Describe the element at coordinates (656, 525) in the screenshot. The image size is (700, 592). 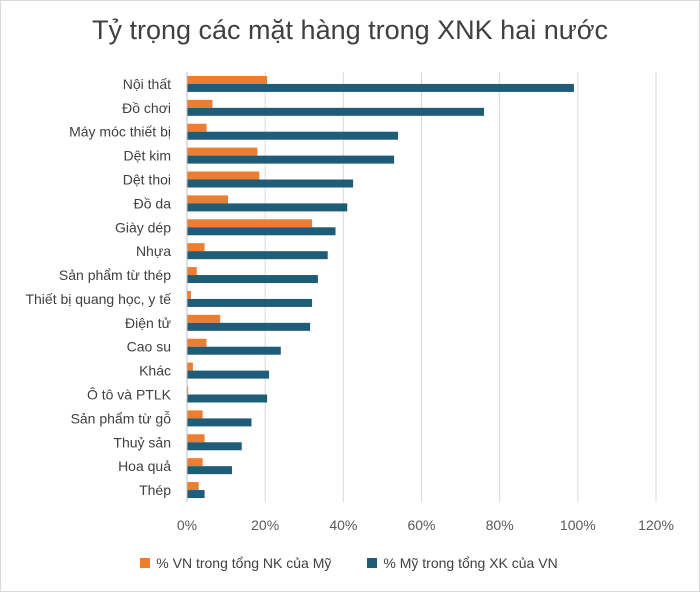
I see `x-tick-label: 120%` at that location.